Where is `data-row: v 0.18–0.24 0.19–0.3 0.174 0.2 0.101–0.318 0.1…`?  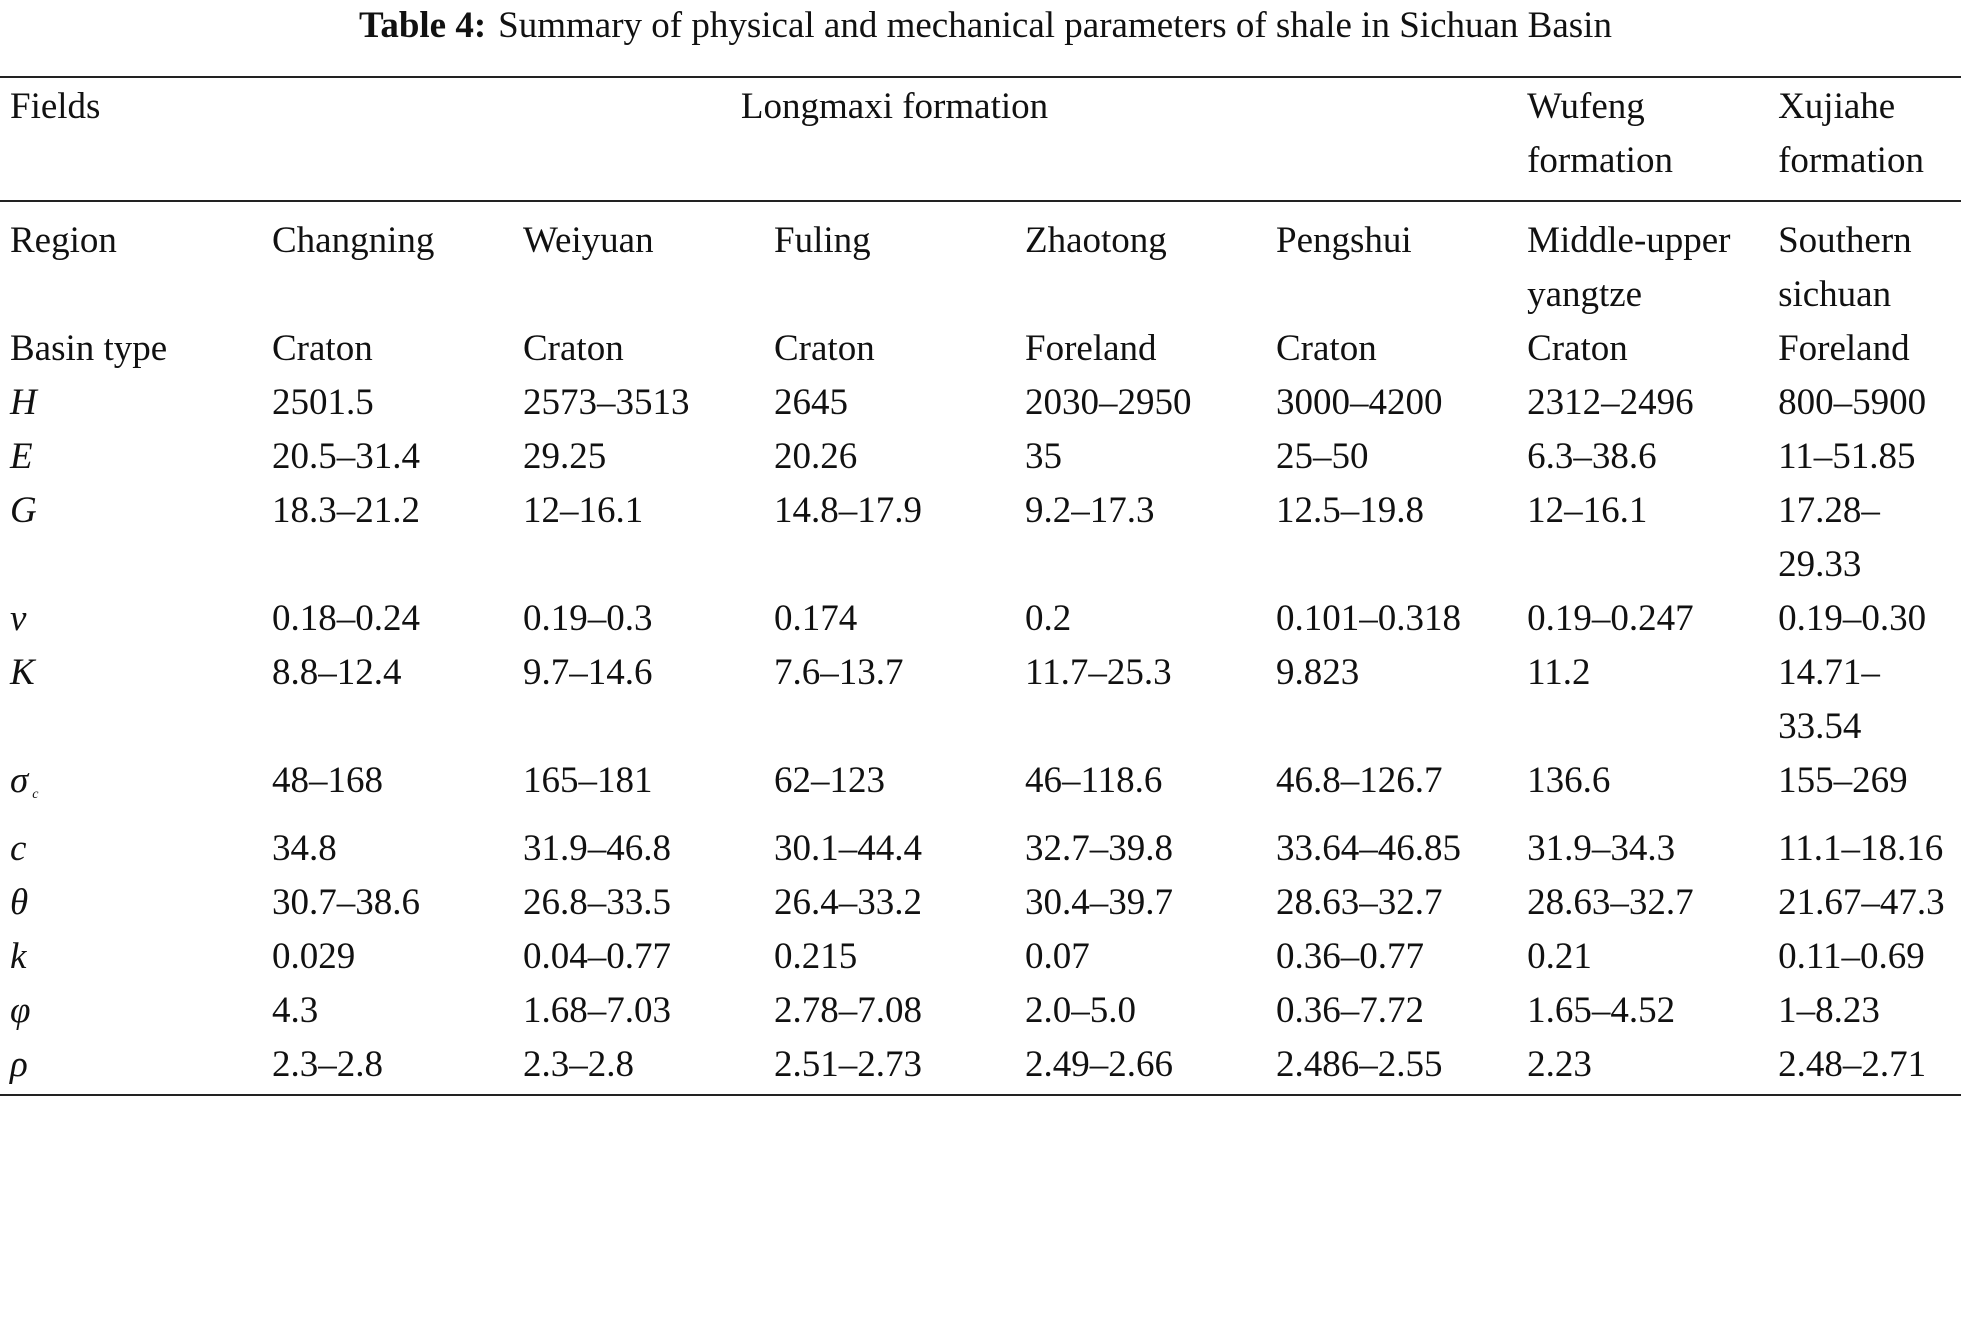 data-row: v 0.18–0.24 0.19–0.3 0.174 0.2 0.101–0.318 0.1… is located at coordinates (980, 619).